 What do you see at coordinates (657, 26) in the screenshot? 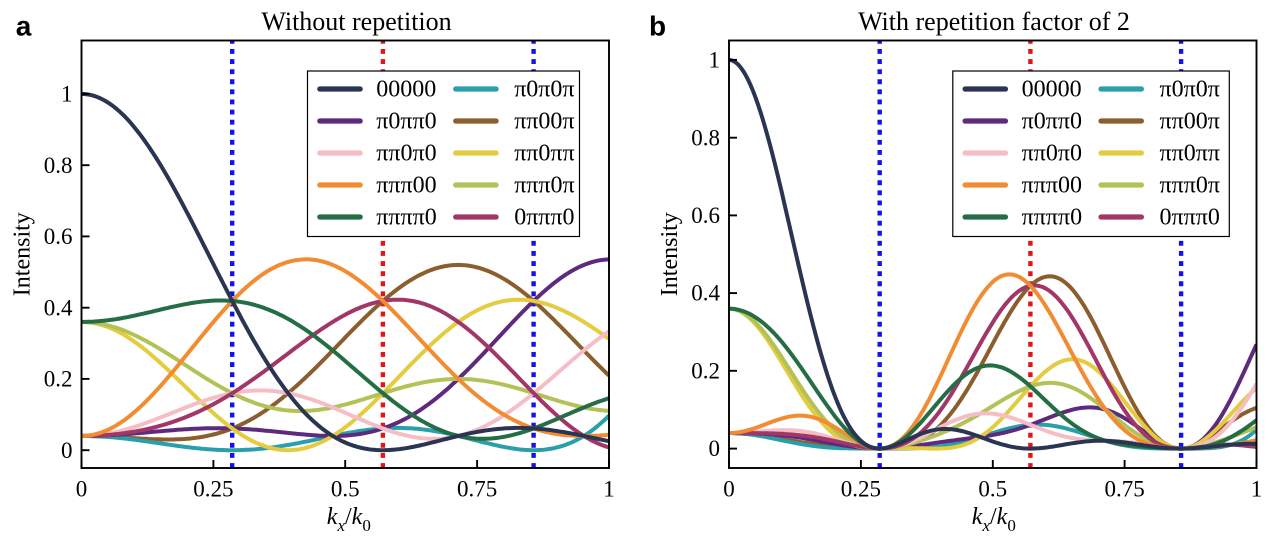
I see `svg-text: b` at bounding box center [657, 26].